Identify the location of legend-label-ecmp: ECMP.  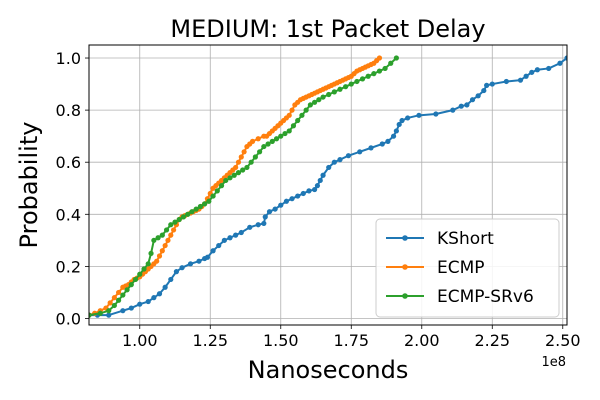
(461, 268).